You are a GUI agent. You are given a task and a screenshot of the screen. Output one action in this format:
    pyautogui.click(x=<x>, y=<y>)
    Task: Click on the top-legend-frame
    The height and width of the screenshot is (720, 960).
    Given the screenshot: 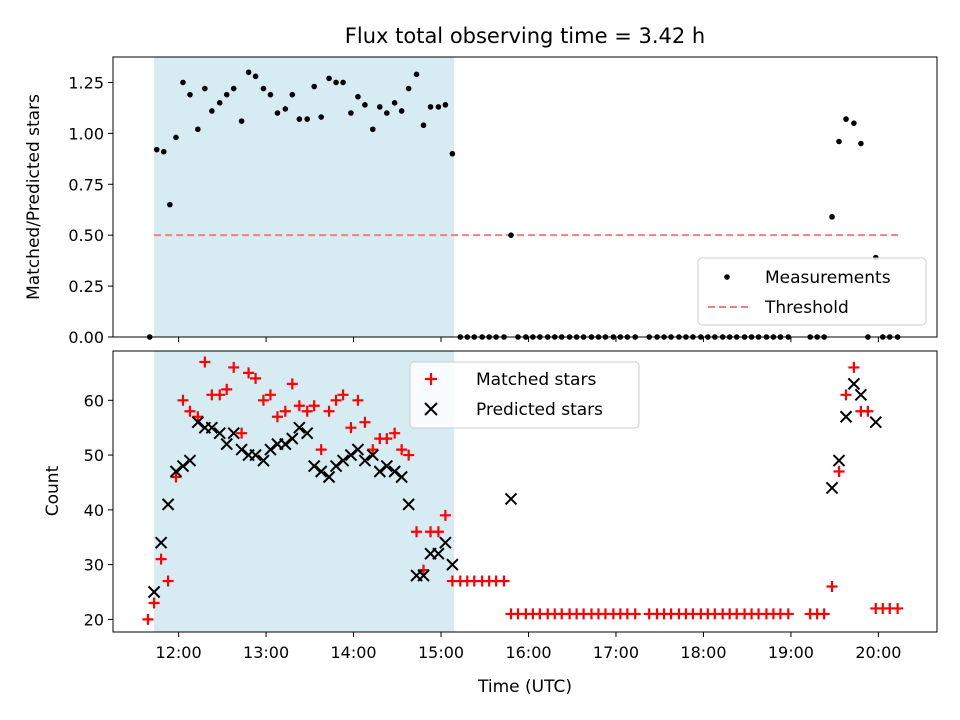 What is the action you would take?
    pyautogui.click(x=812, y=291)
    